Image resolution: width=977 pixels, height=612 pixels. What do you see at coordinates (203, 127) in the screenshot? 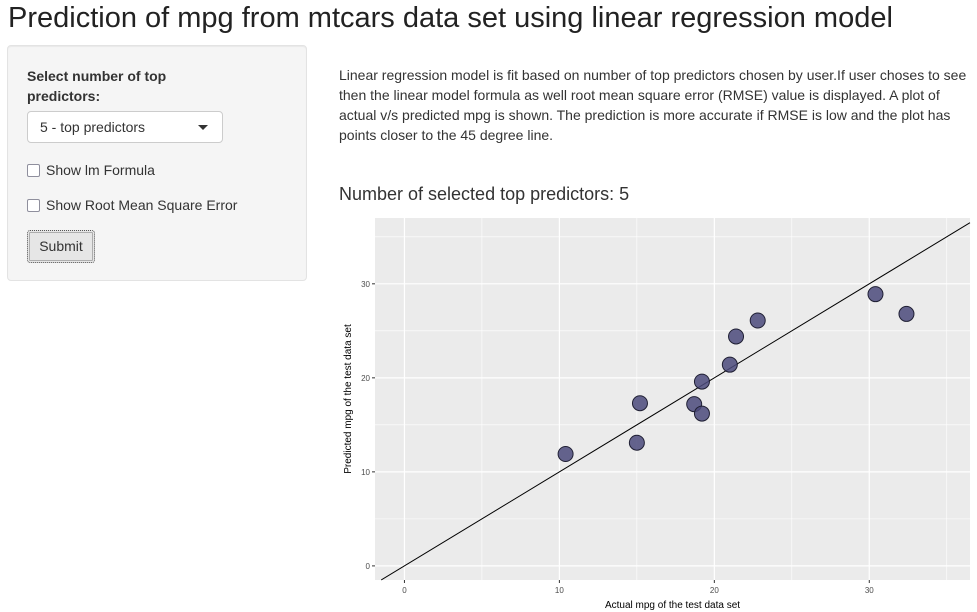
I see `caret-down-icon` at bounding box center [203, 127].